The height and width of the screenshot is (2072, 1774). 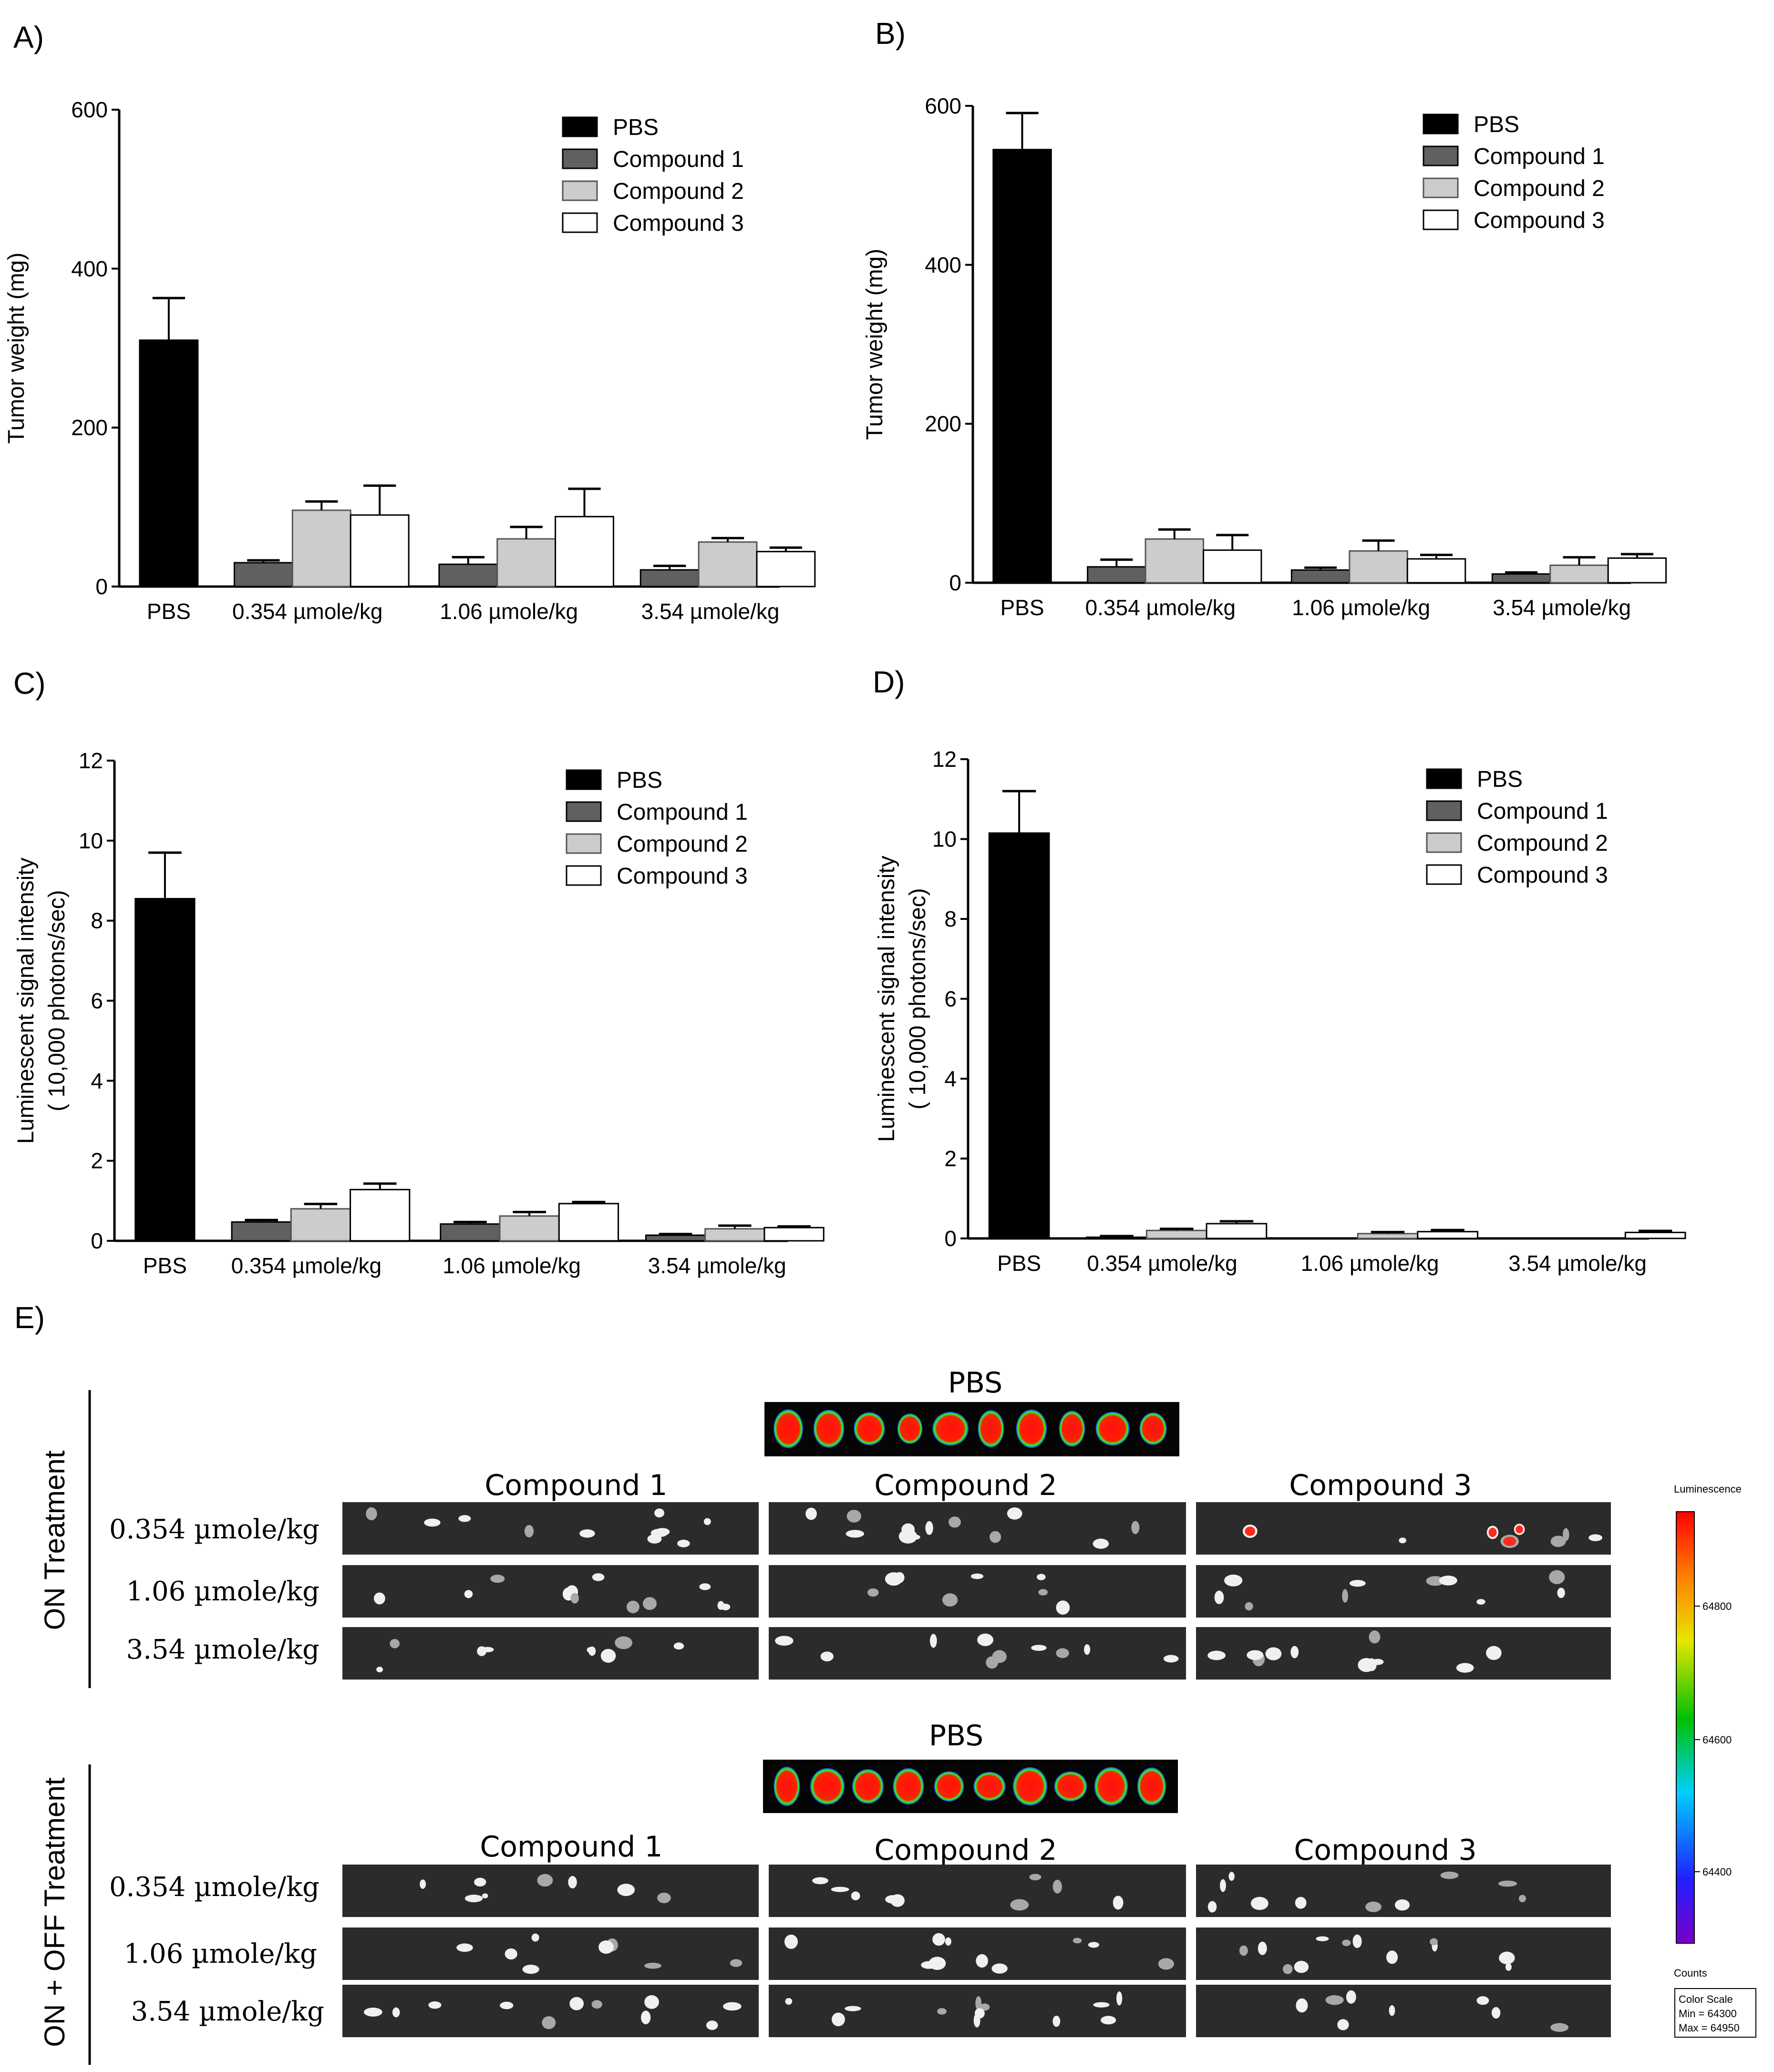 I want to click on panel-label-b: B), so click(x=890, y=33).